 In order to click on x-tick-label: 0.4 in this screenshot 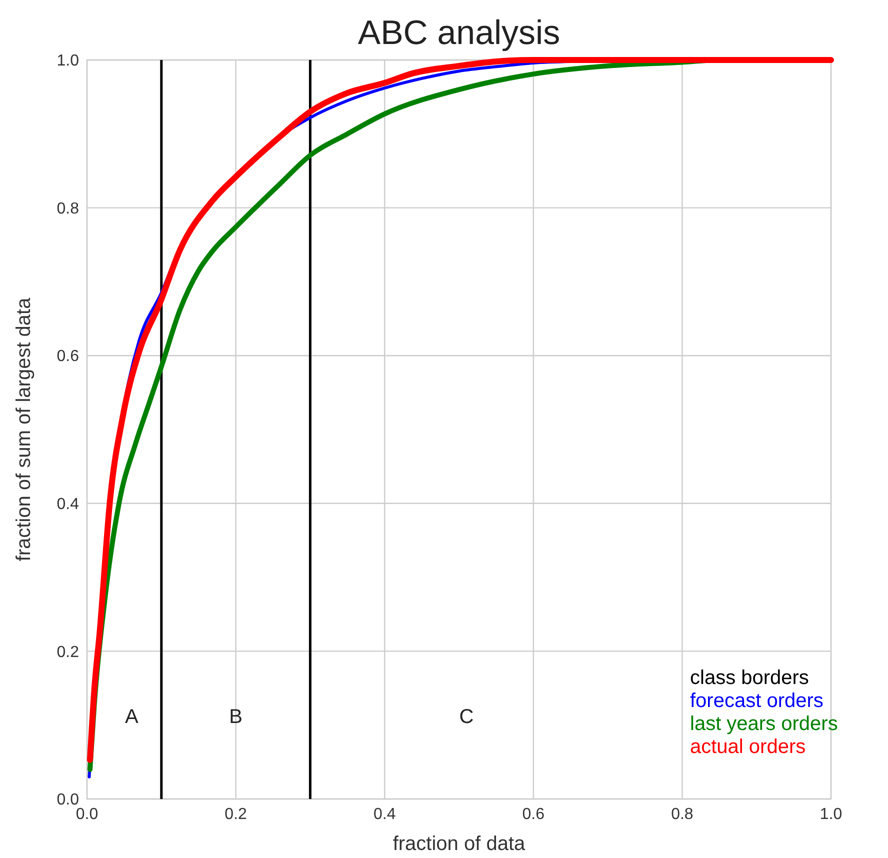, I will do `click(384, 814)`.